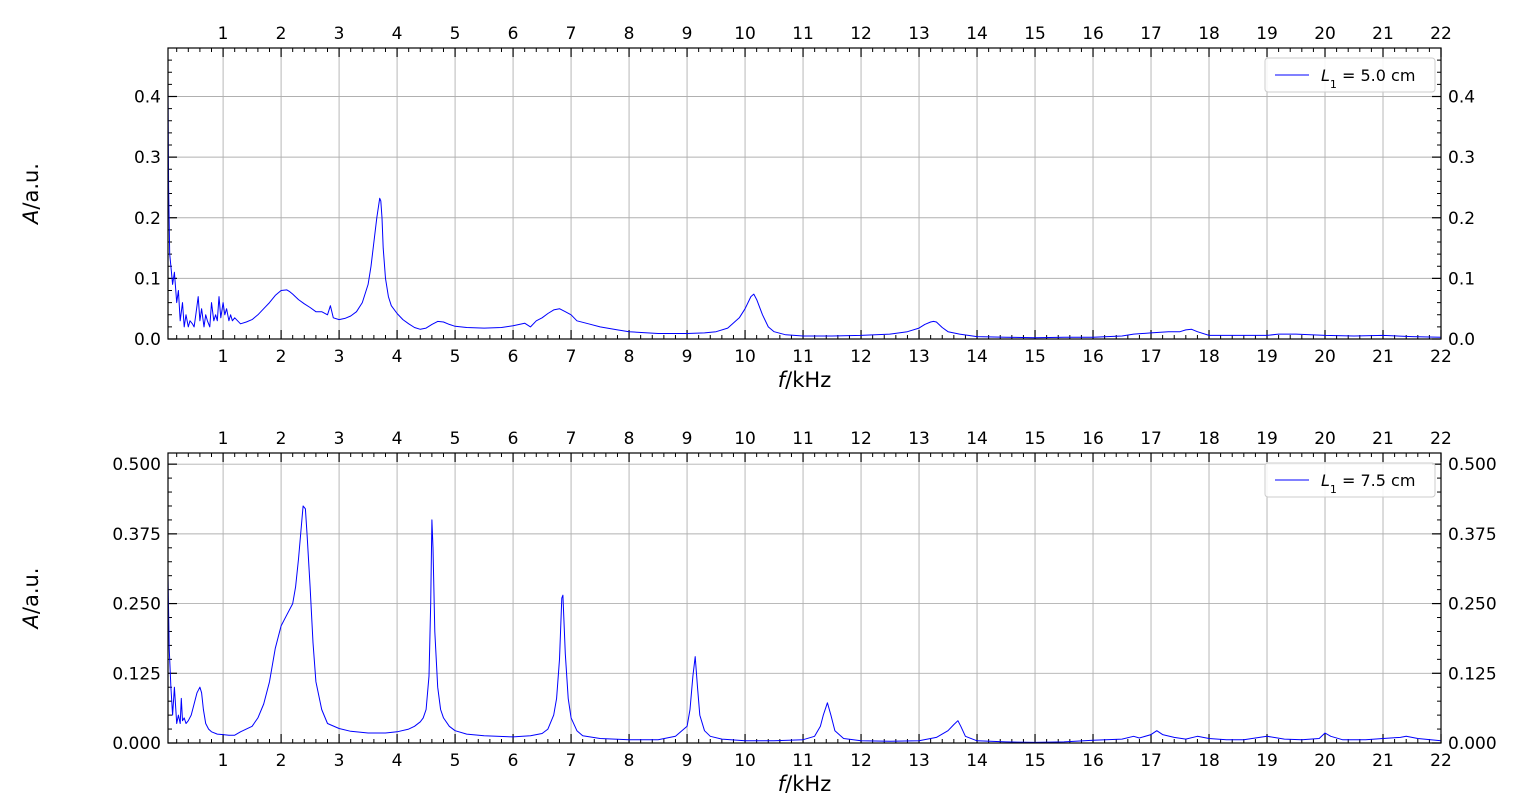 The image size is (1533, 811). I want to click on legend: L1 = 7.5 cm, so click(1350, 480).